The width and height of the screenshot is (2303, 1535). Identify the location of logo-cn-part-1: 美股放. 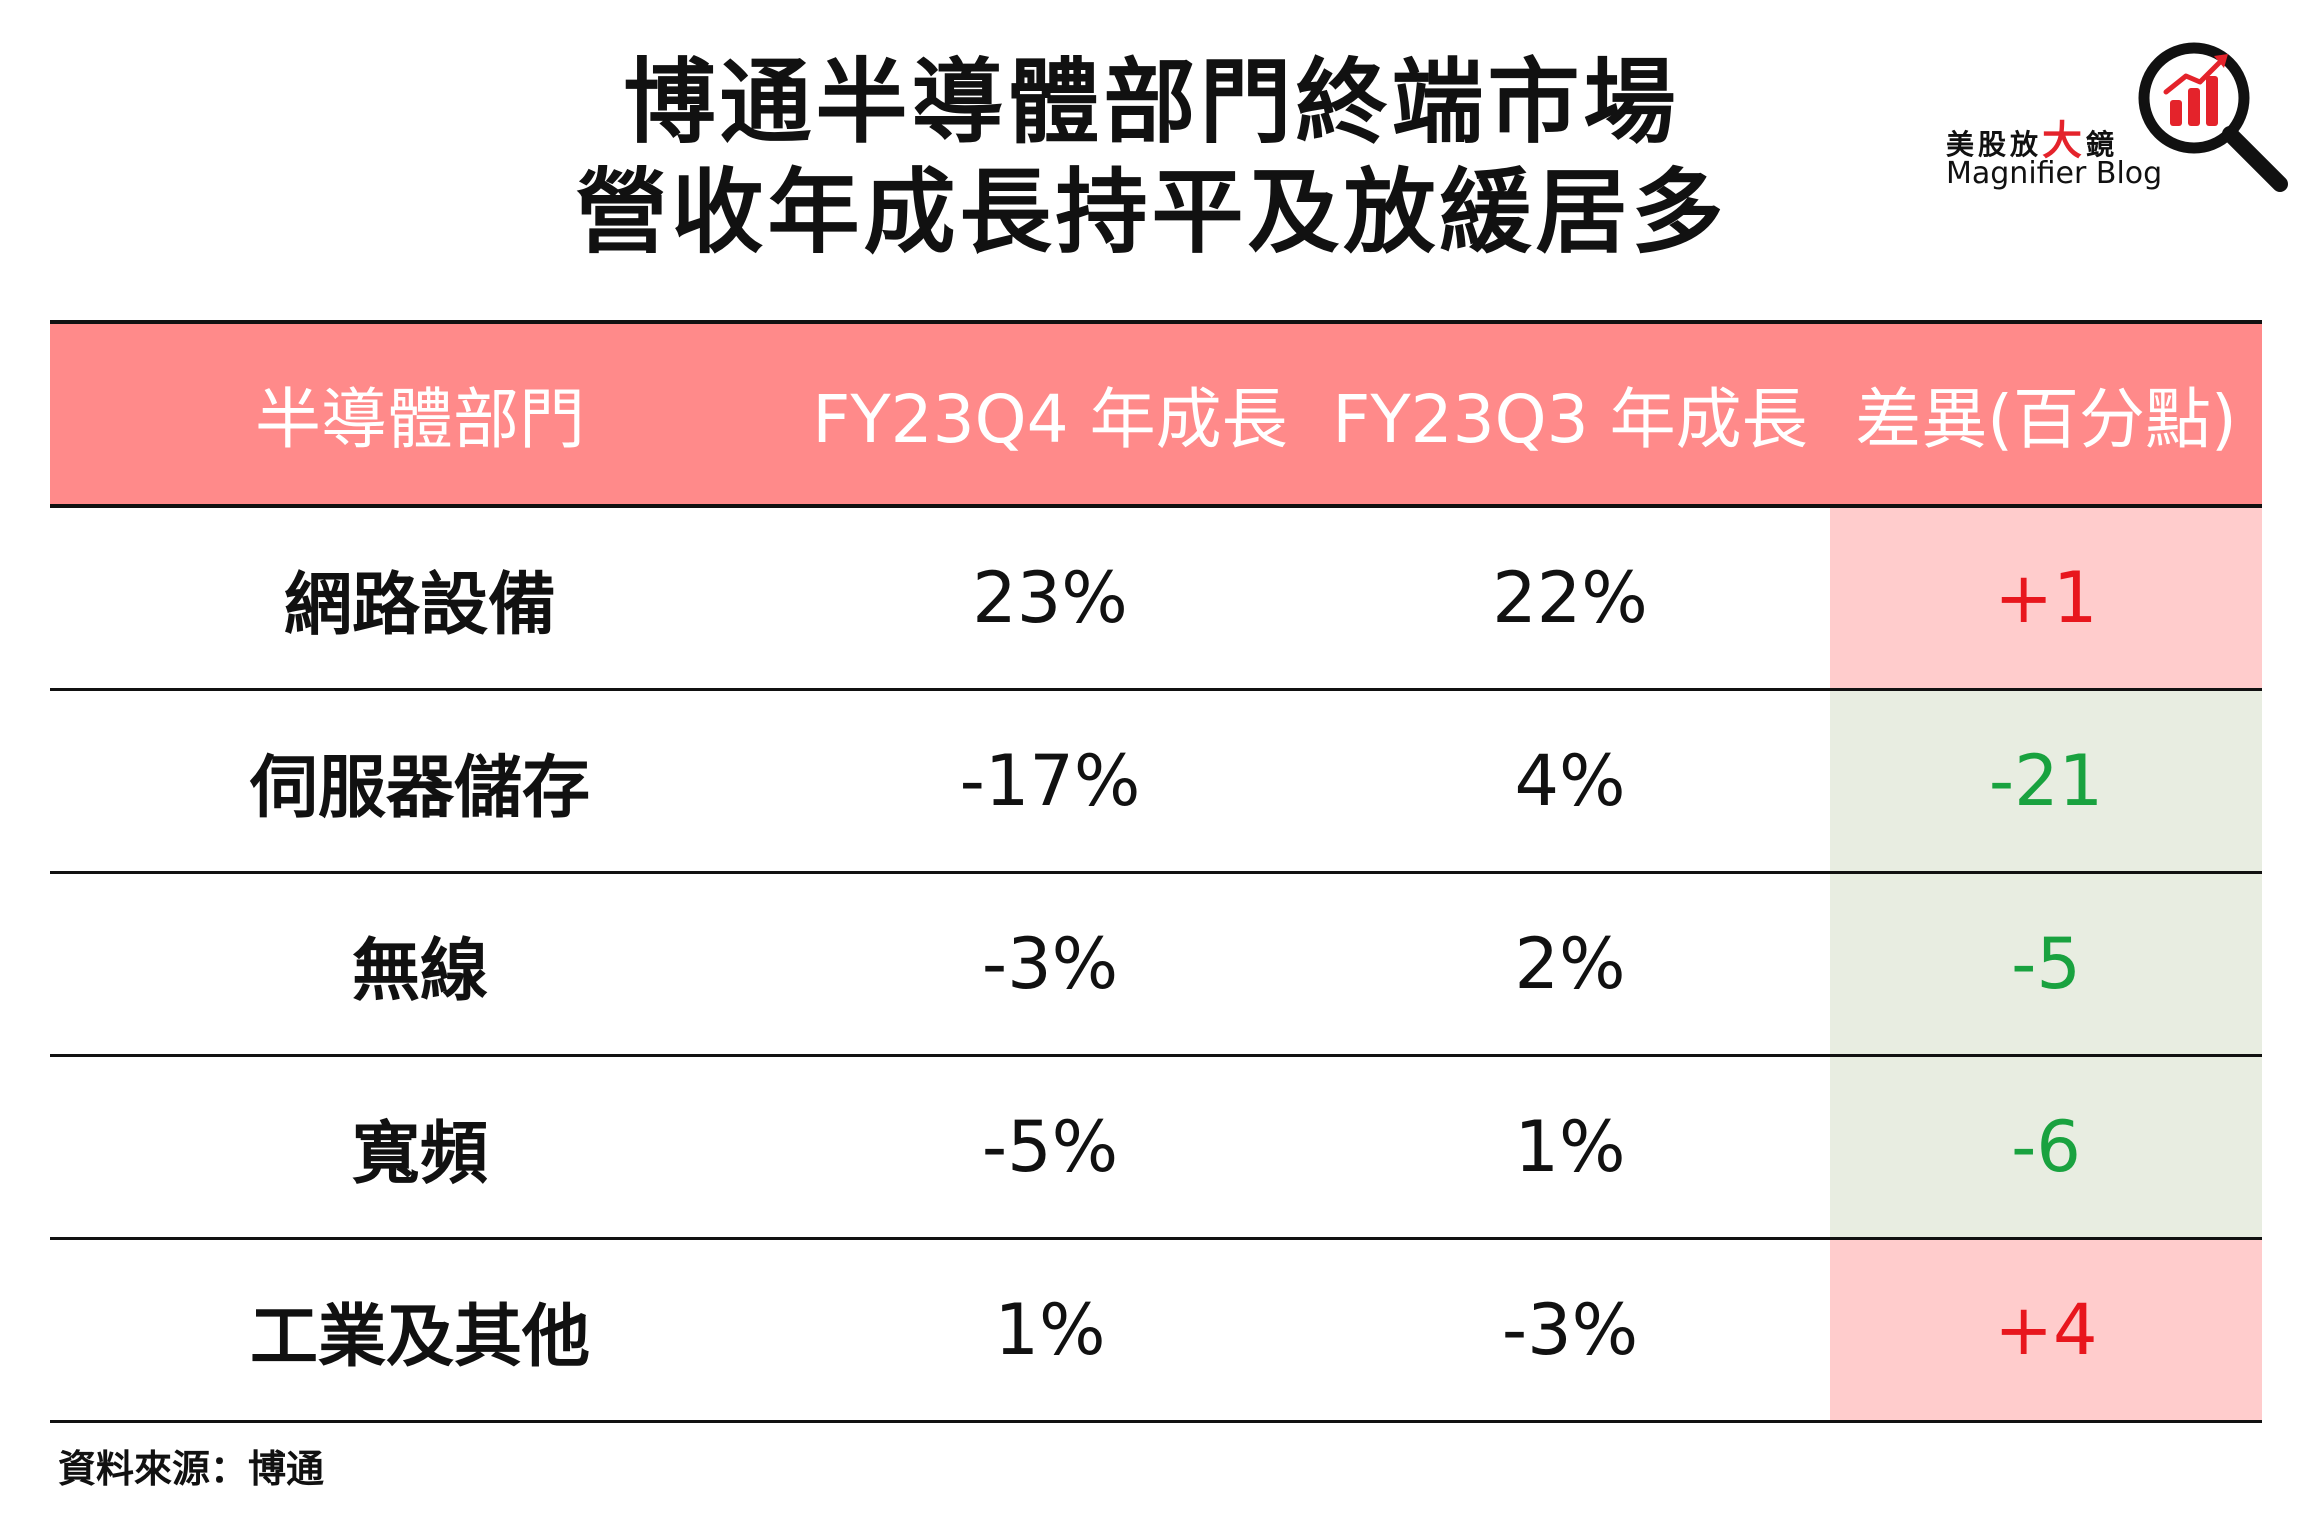
(1994, 144).